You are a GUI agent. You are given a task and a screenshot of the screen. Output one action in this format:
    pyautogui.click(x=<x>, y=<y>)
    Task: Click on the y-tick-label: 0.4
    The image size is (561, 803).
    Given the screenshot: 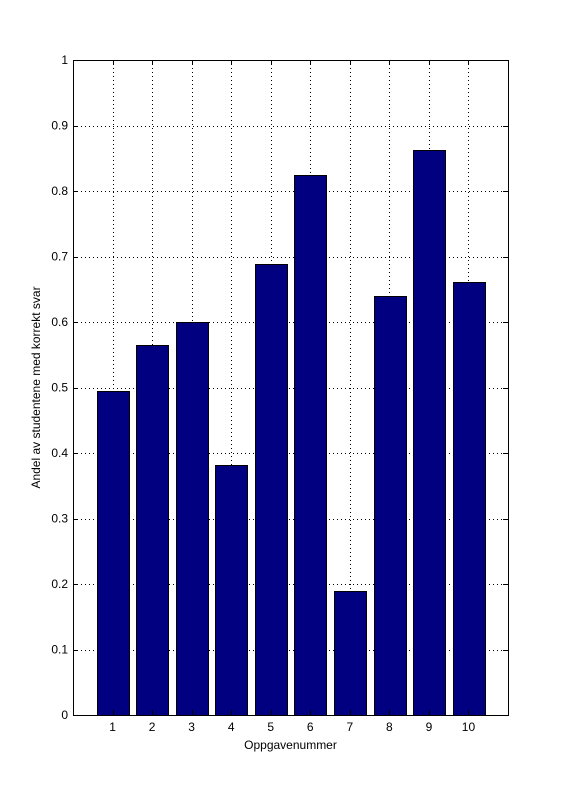 What is the action you would take?
    pyautogui.click(x=59, y=453)
    